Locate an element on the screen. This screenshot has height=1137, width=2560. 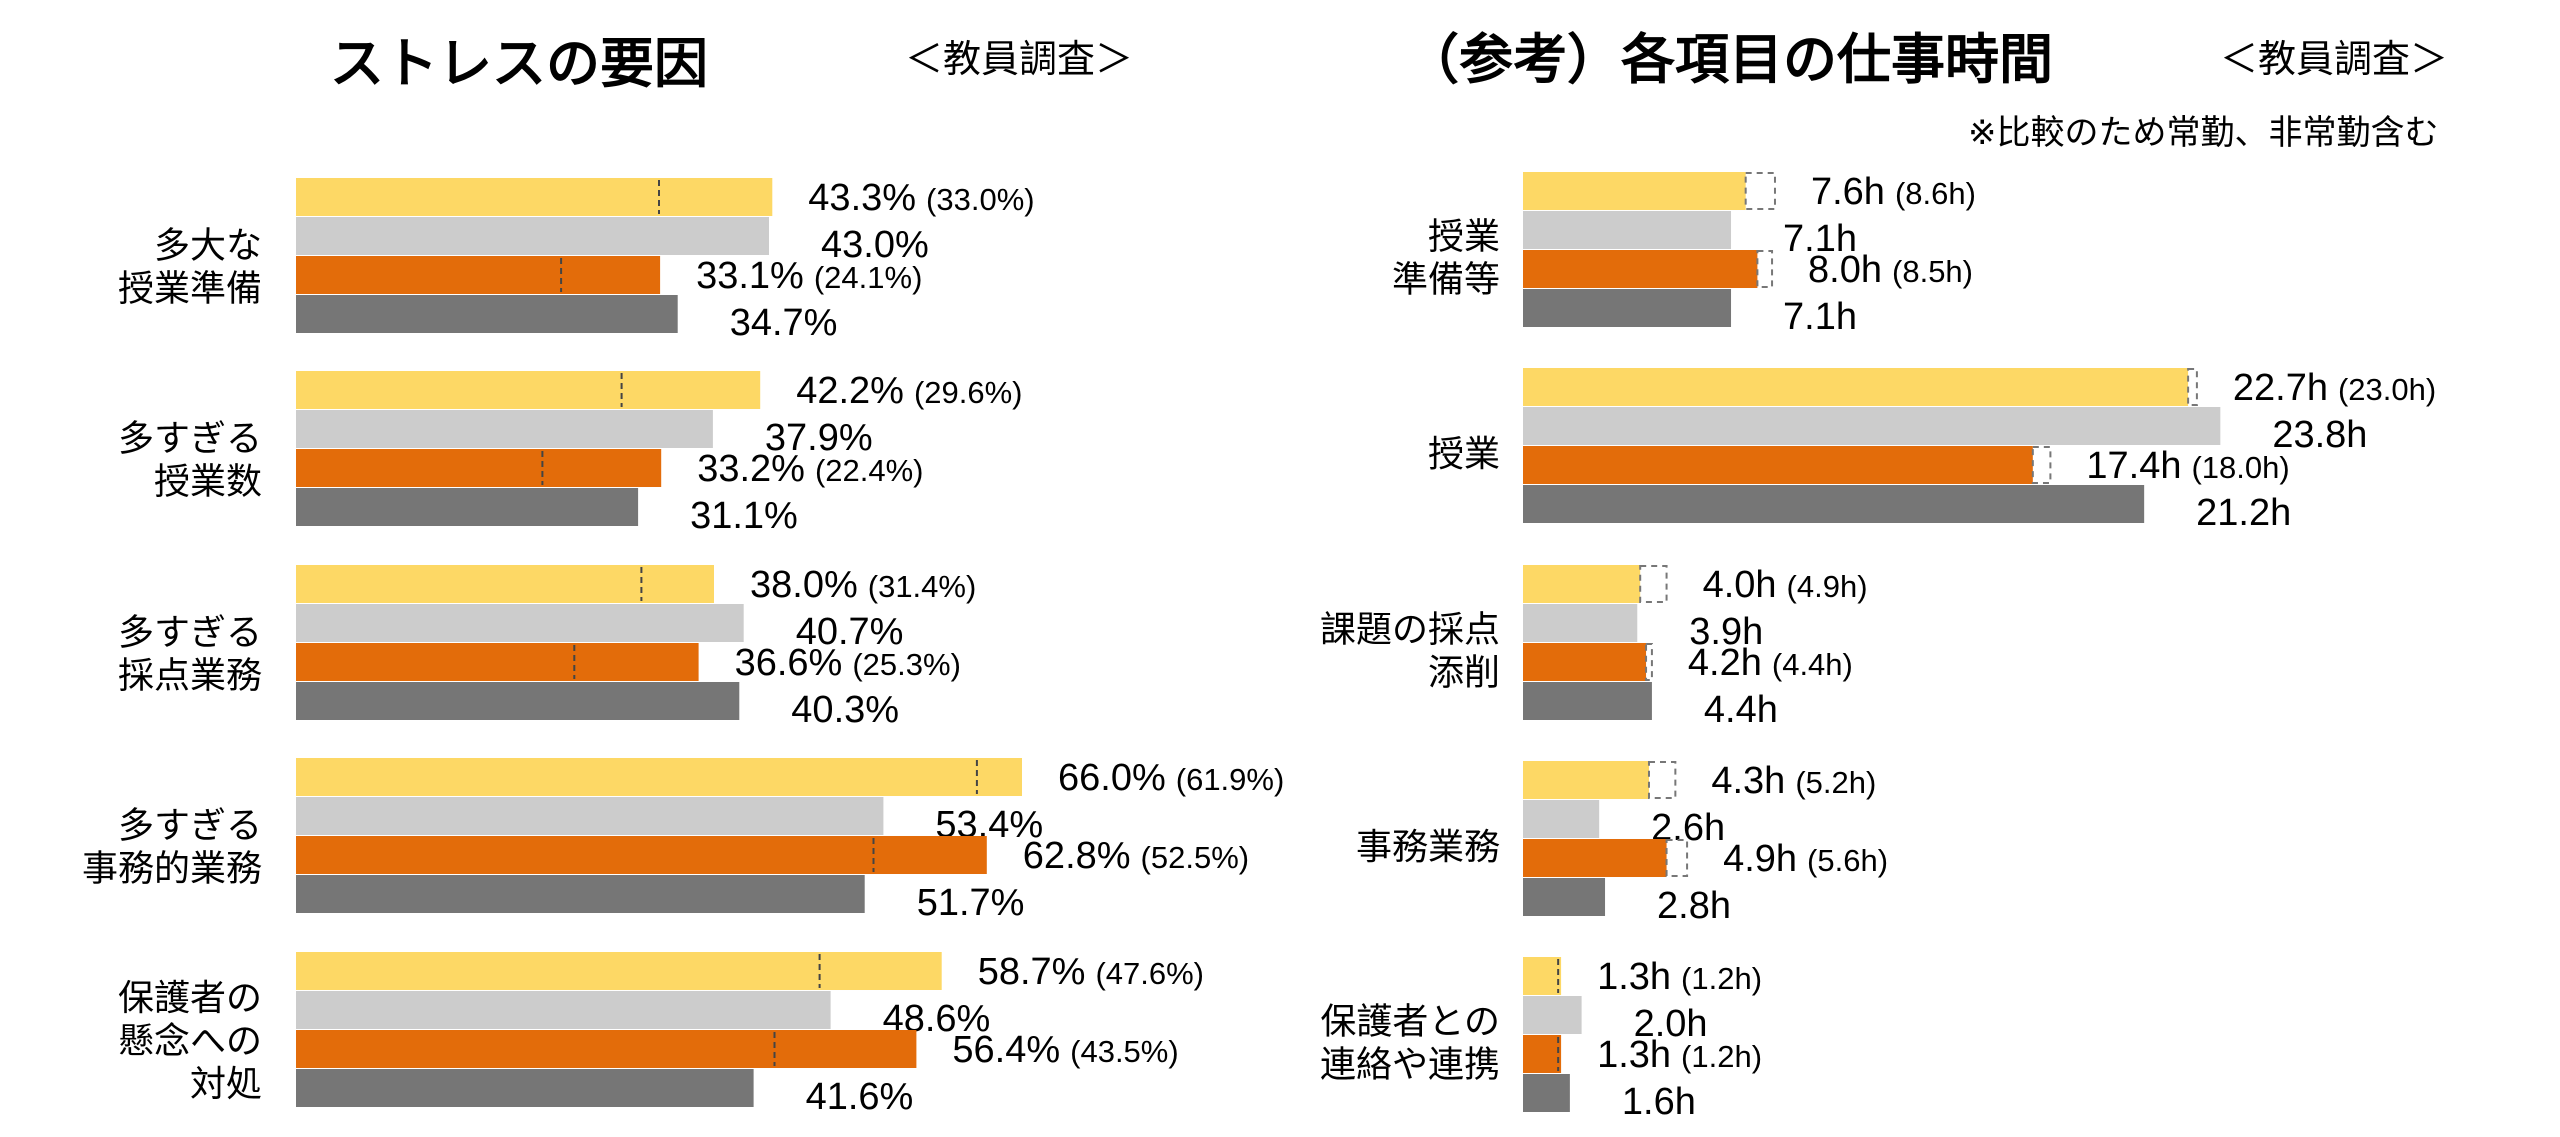
value-label: 21.2h is located at coordinates (2243, 513).